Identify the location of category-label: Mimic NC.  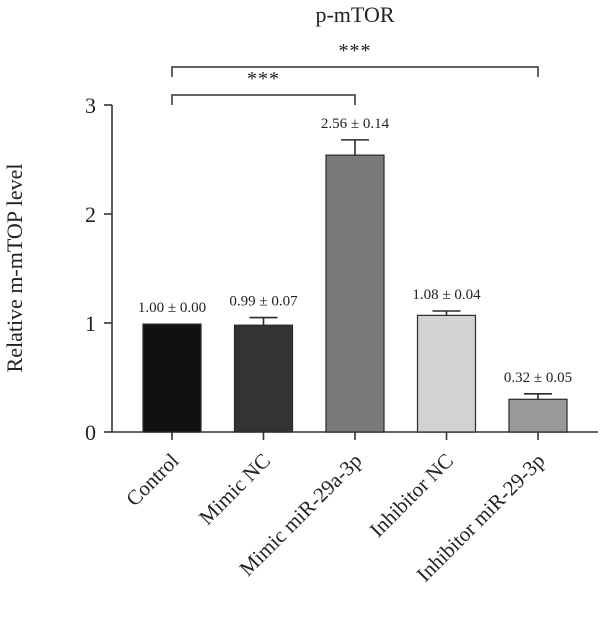
(234, 489).